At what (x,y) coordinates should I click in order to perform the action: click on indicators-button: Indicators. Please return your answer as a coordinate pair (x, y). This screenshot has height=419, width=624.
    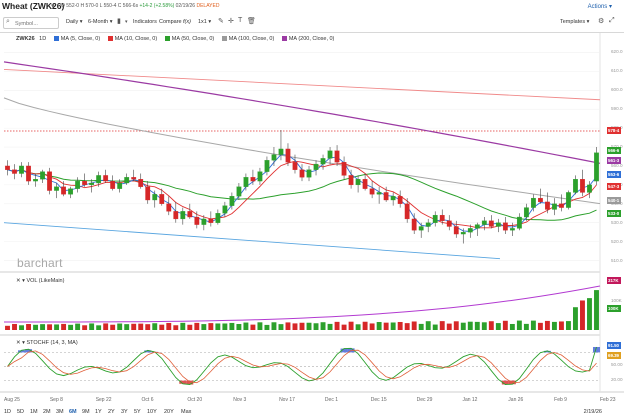
    Looking at the image, I should click on (145, 22).